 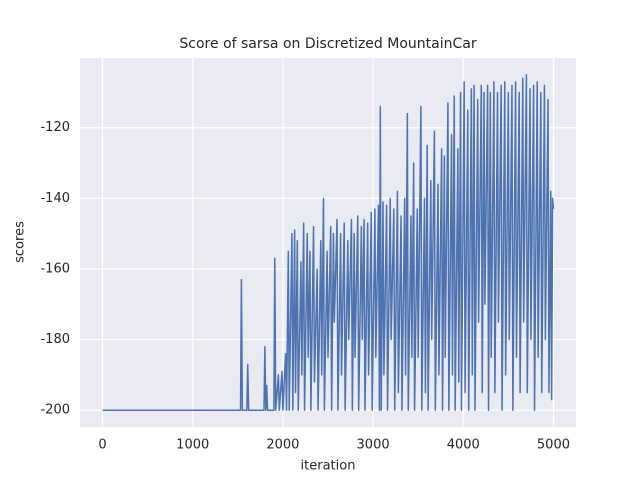 What do you see at coordinates (55, 410) in the screenshot?
I see `y-tick-label: -200` at bounding box center [55, 410].